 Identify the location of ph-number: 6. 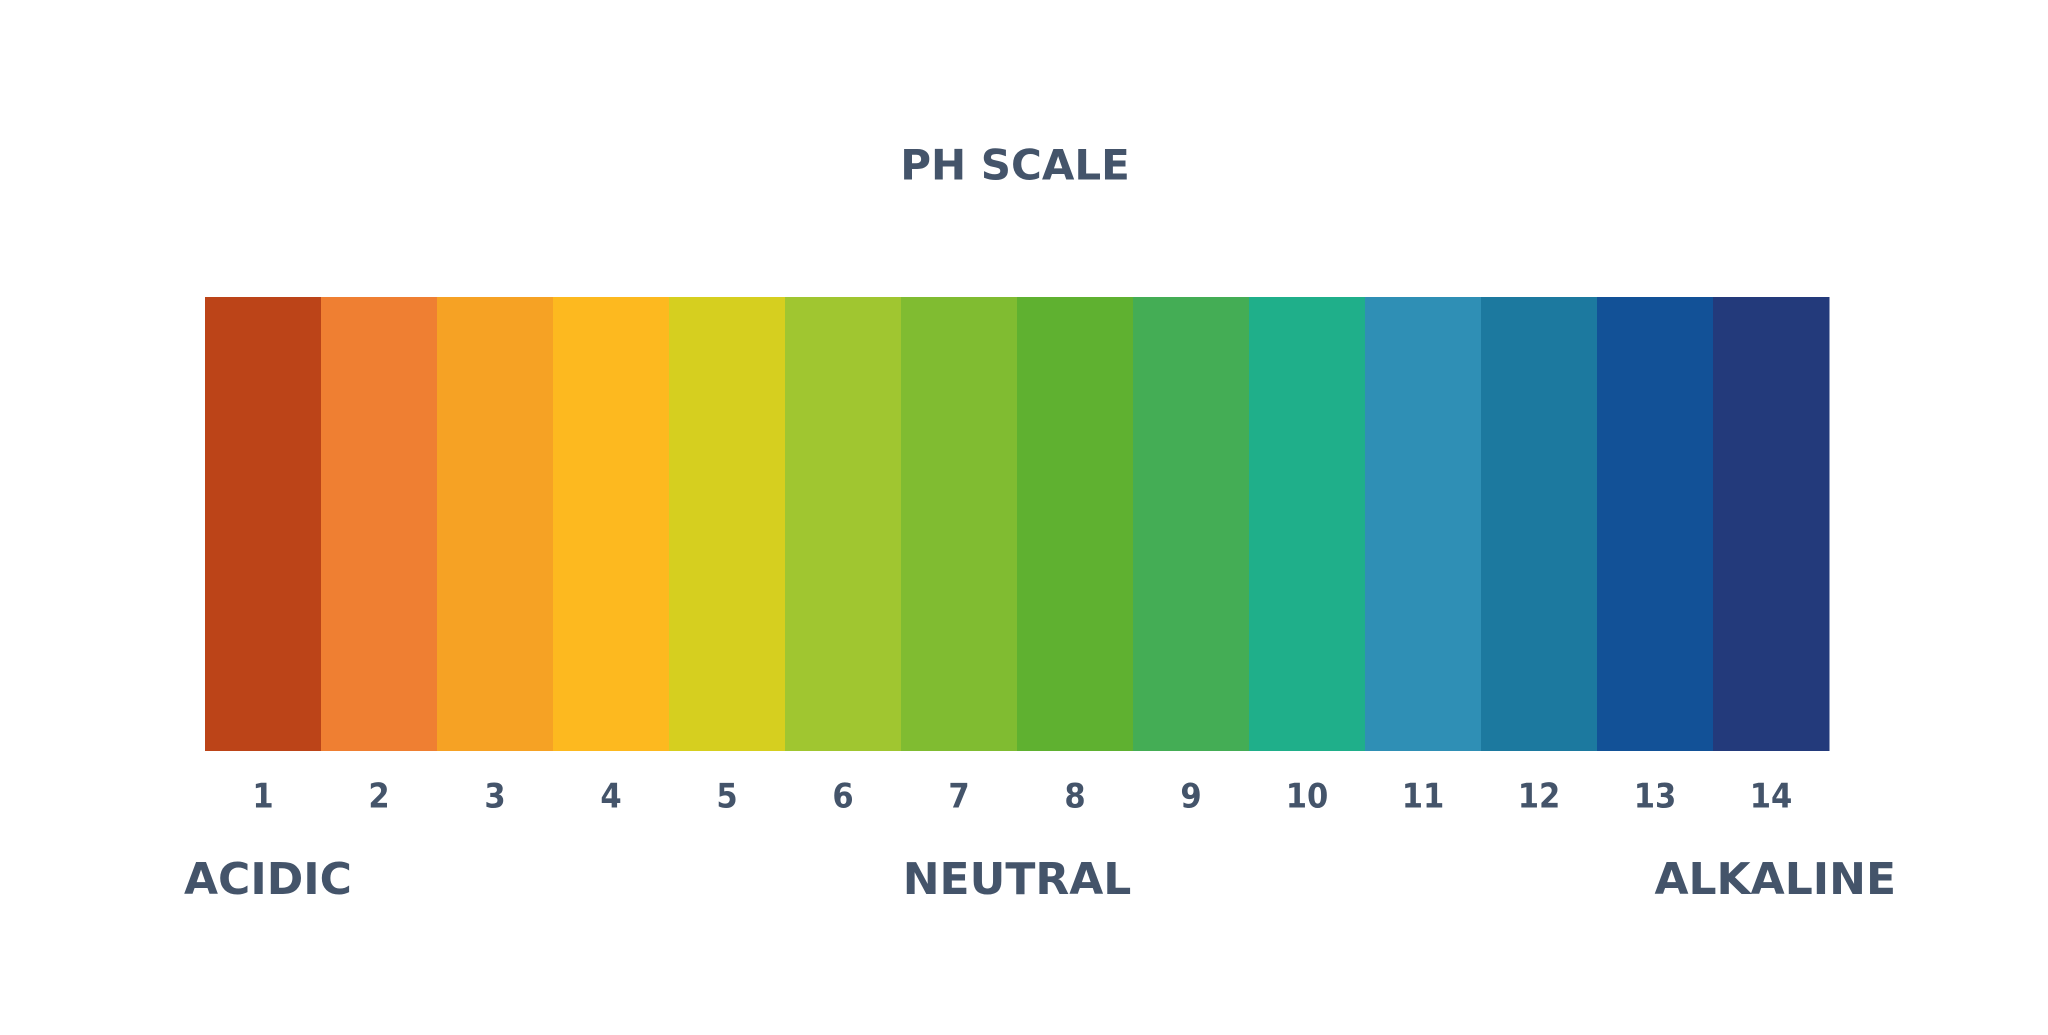
(842, 797).